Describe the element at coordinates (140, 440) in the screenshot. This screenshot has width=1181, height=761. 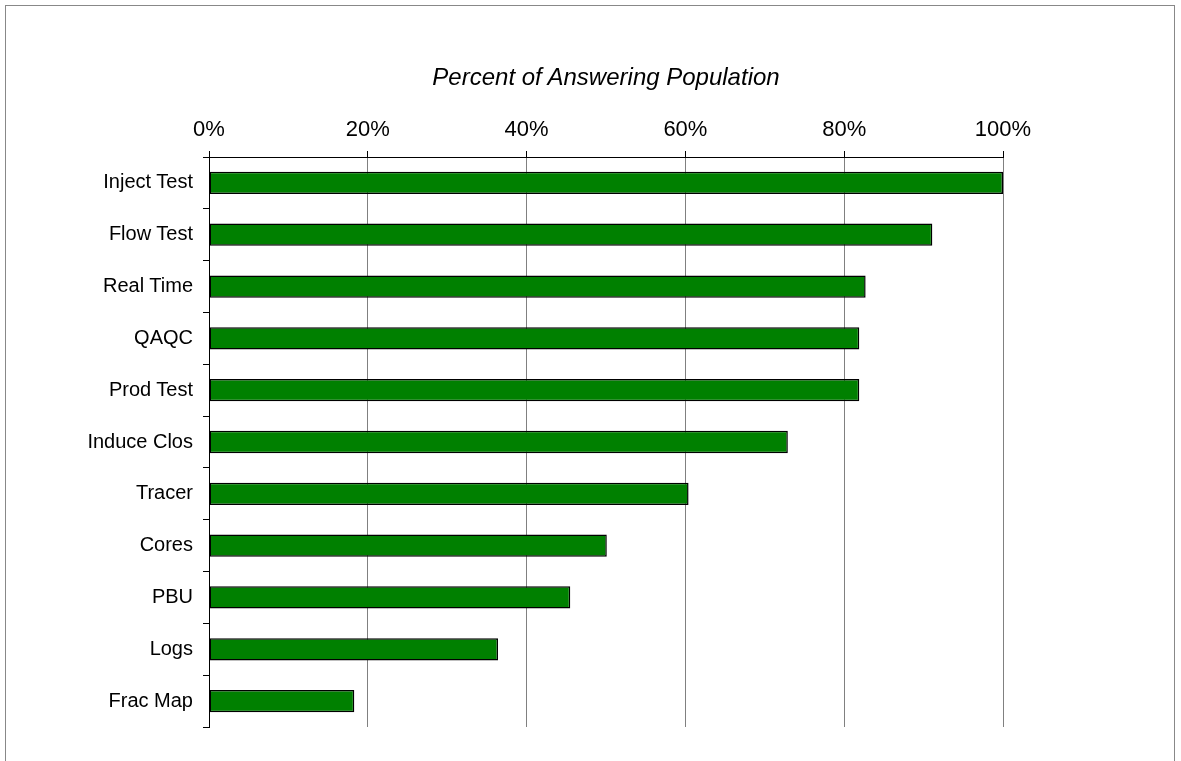
I see `y-tick-label: Induce Clos` at that location.